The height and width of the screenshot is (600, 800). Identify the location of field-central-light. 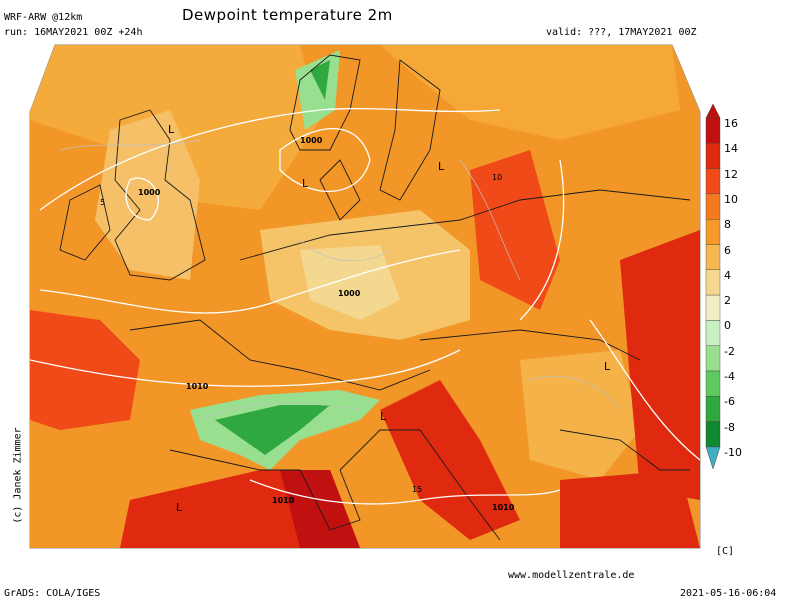
(350, 282).